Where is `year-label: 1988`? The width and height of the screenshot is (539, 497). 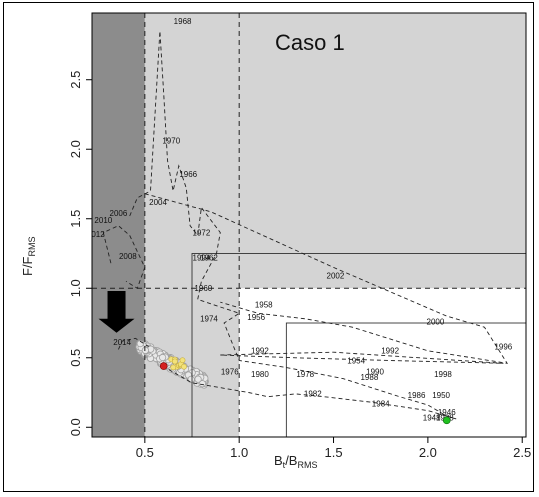 year-label: 1988 is located at coordinates (369, 377).